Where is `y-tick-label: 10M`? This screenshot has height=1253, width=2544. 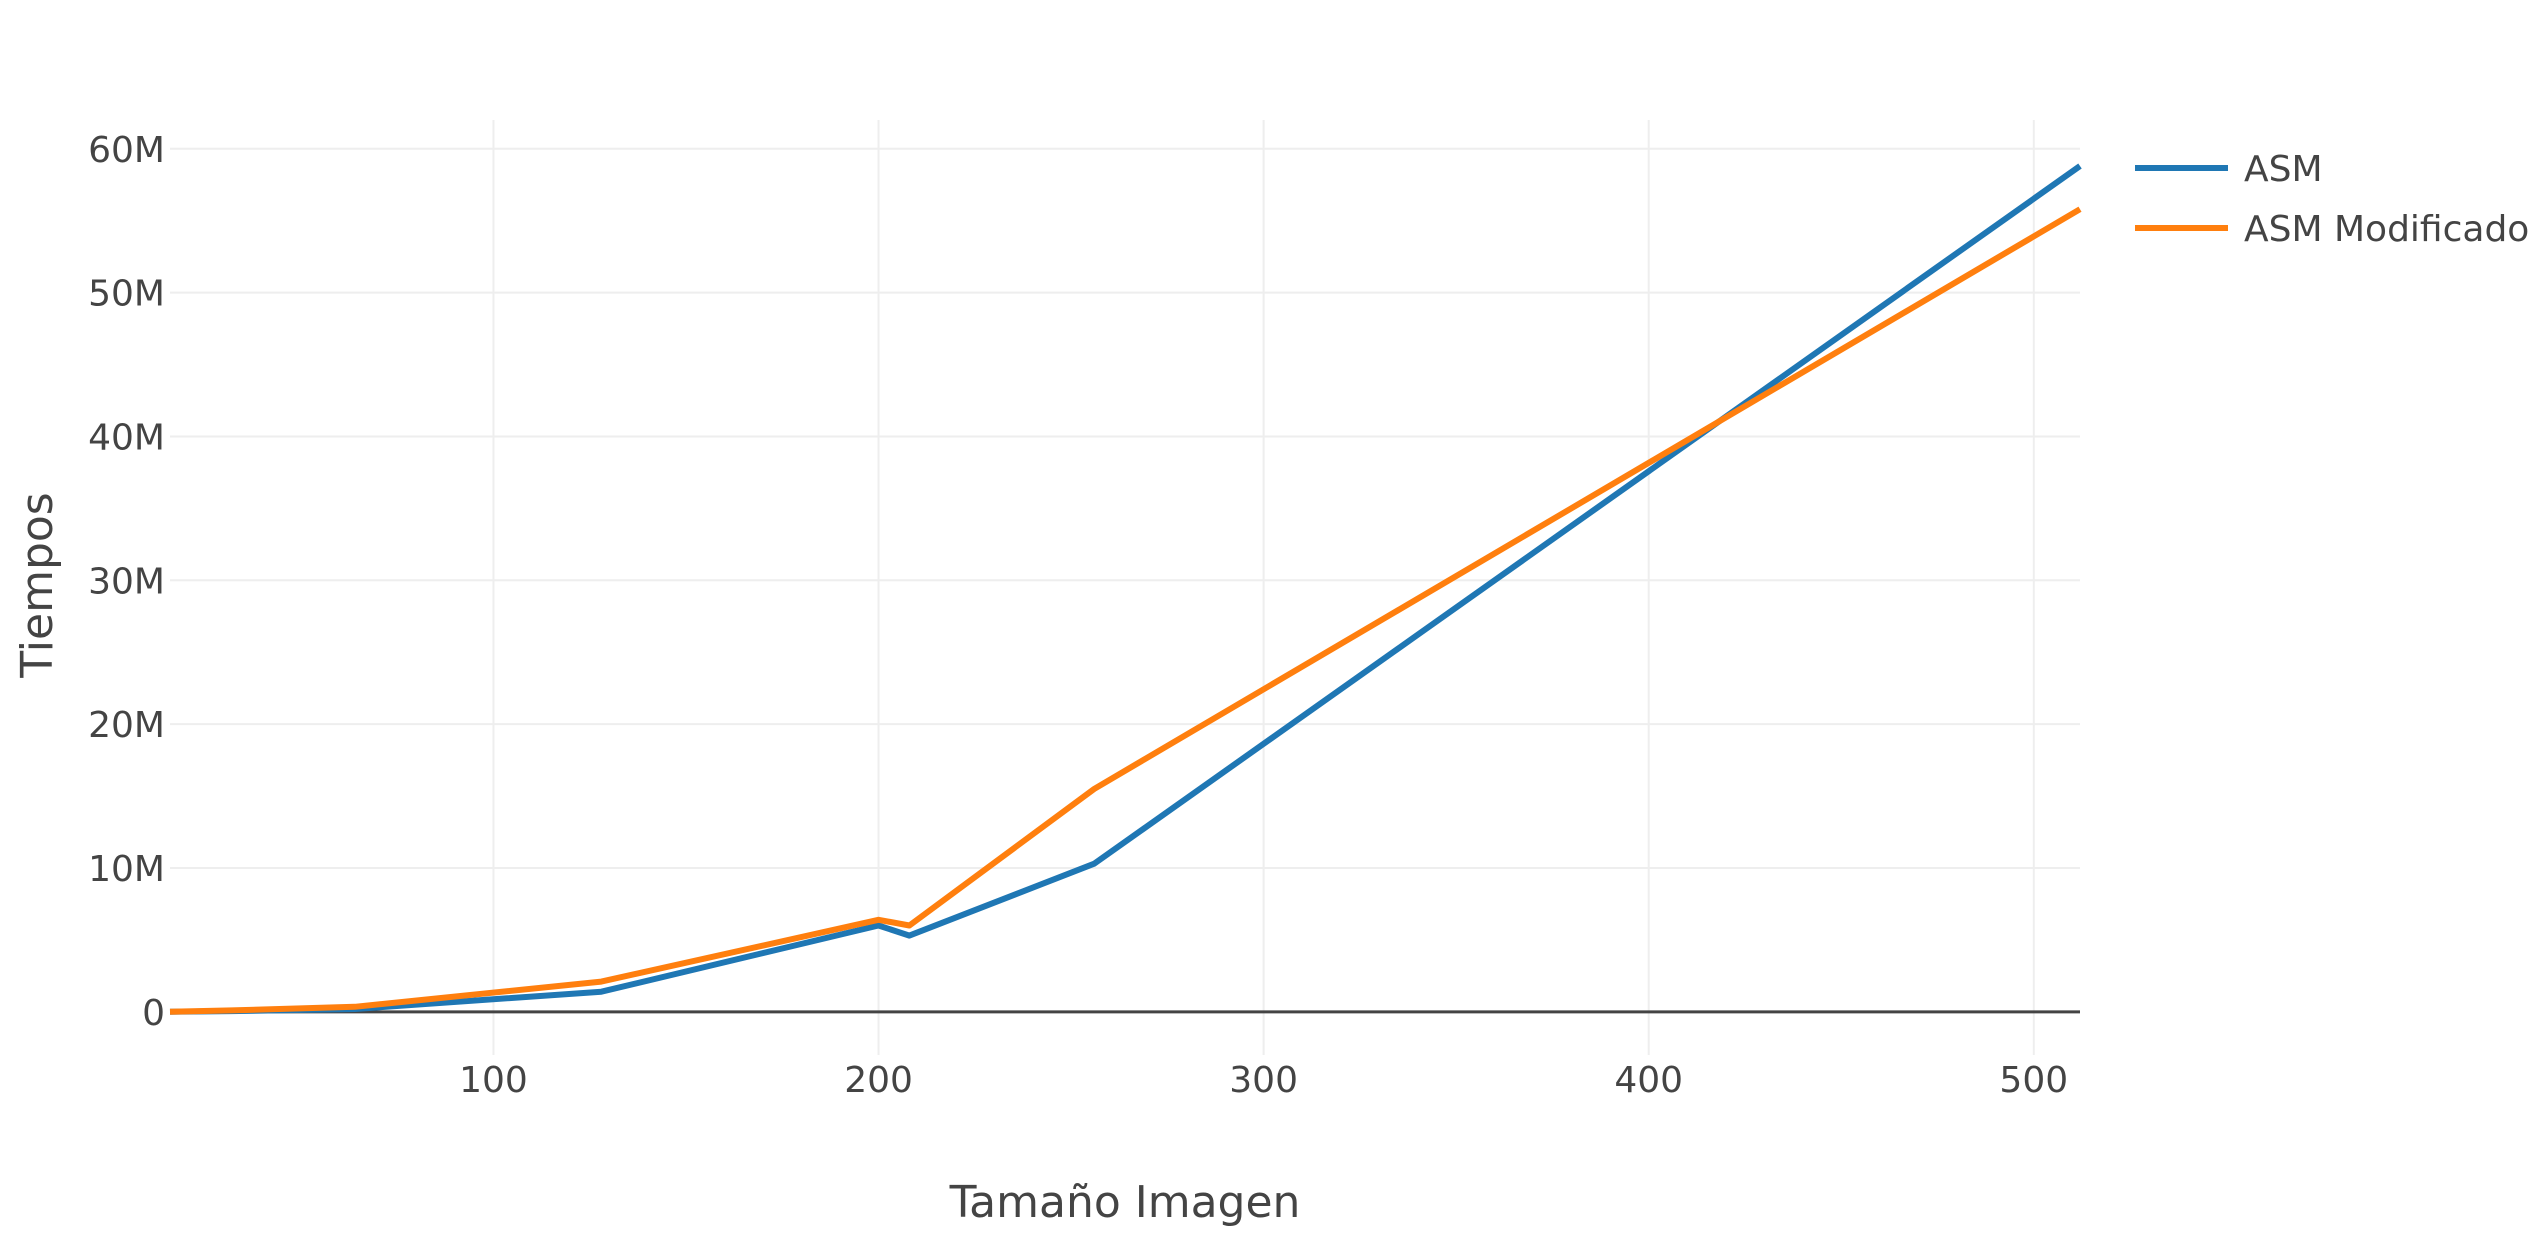
y-tick-label: 10M is located at coordinates (126, 869).